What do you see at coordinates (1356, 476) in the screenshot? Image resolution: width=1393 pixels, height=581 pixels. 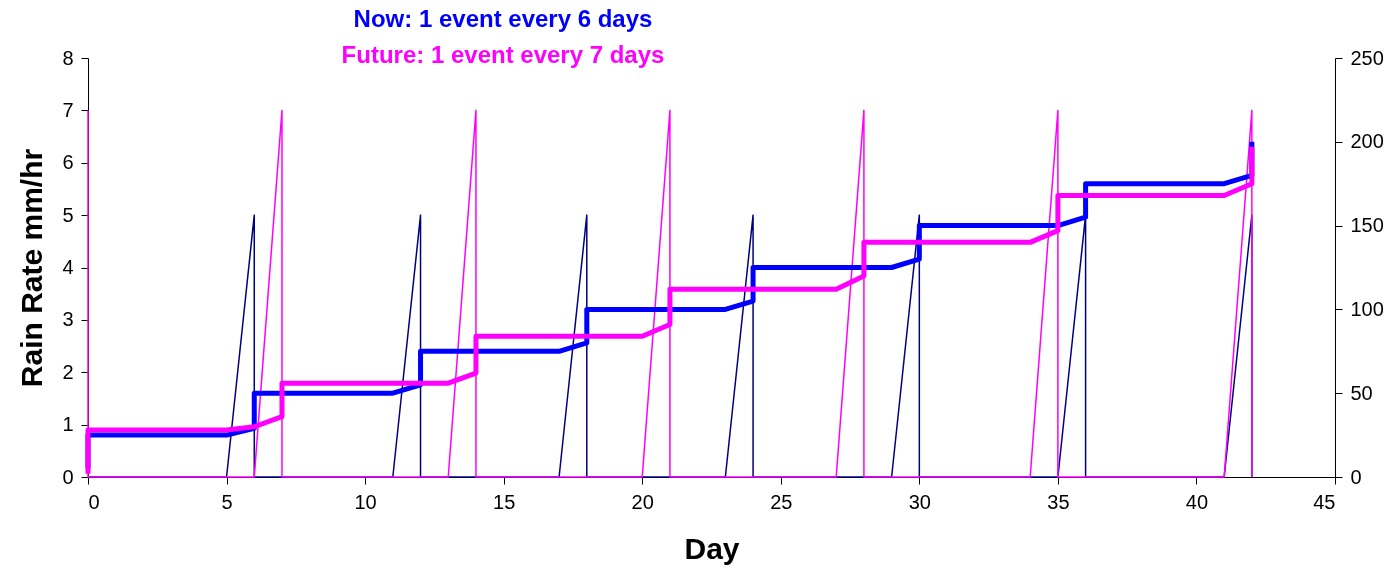 I see `y2-tick-label: 0` at bounding box center [1356, 476].